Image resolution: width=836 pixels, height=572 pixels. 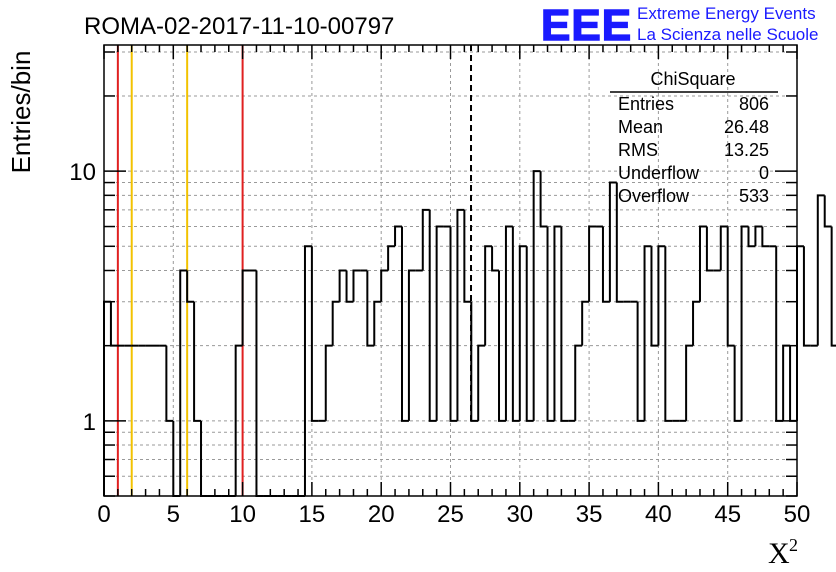 What do you see at coordinates (82, 172) in the screenshot?
I see `y-tick-label: 10` at bounding box center [82, 172].